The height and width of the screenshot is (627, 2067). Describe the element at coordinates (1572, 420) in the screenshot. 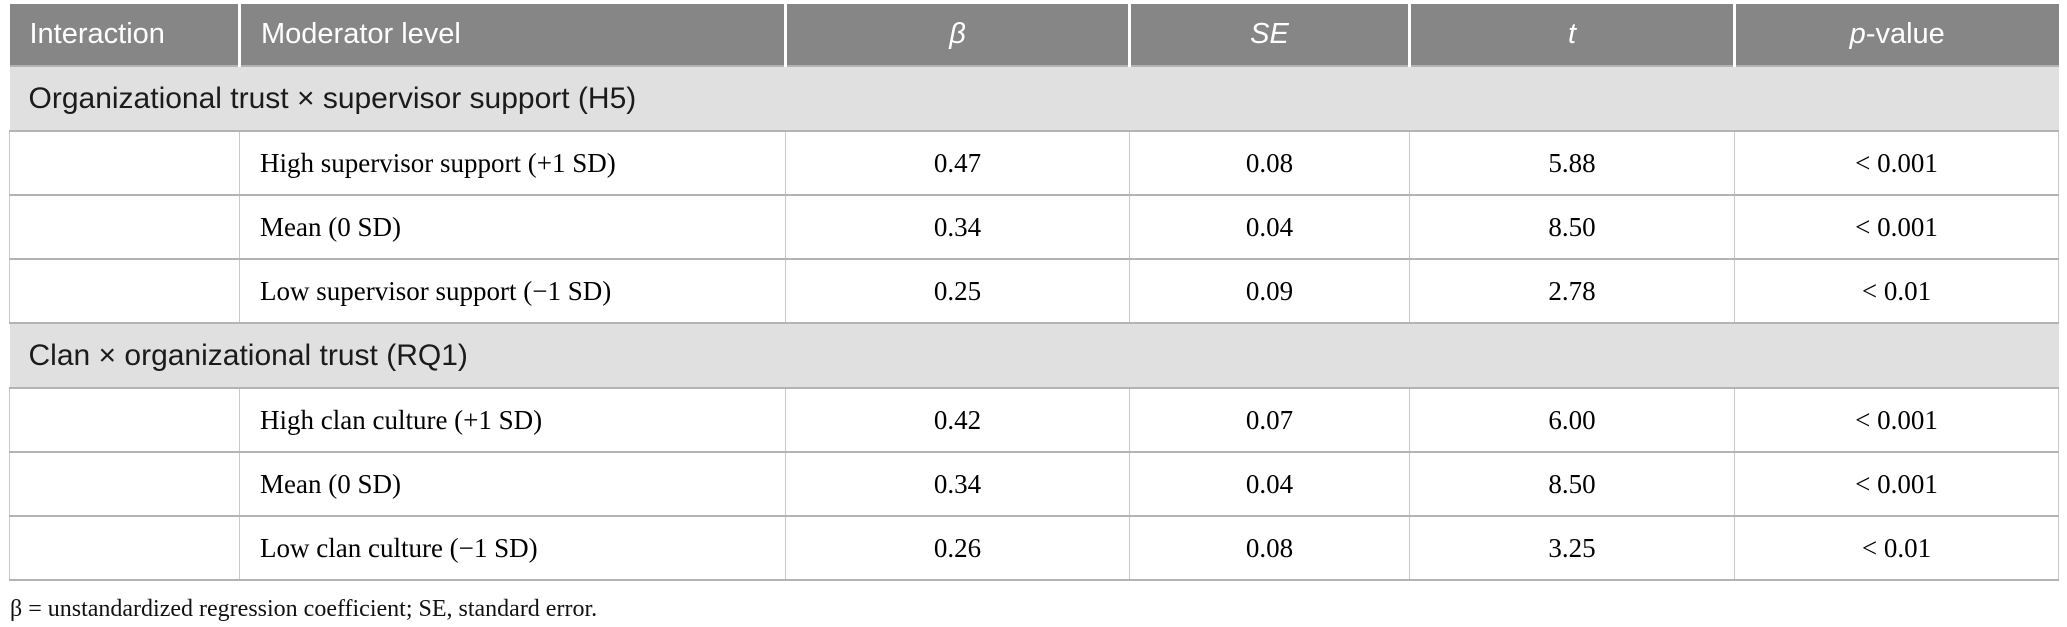

I see `t-cell: 6.00` at that location.